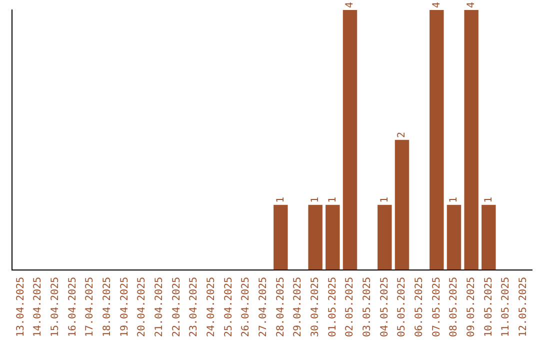 This screenshot has width=540, height=340. What do you see at coordinates (20, 307) in the screenshot?
I see `x-tick-label: 13.04.2025` at bounding box center [20, 307].